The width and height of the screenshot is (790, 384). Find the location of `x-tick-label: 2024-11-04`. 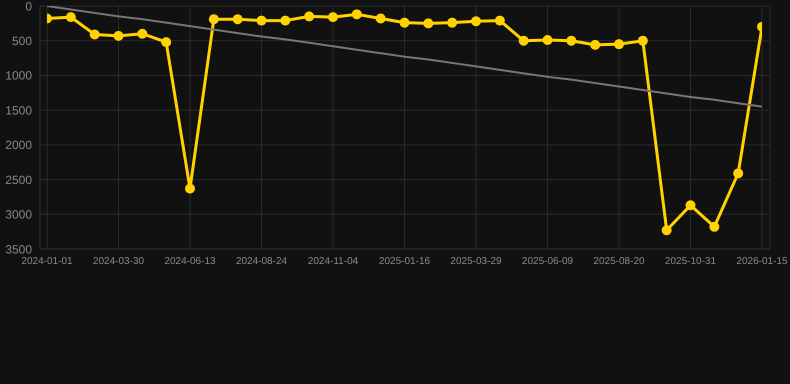

x-tick-label: 2024-11-04 is located at coordinates (333, 262).